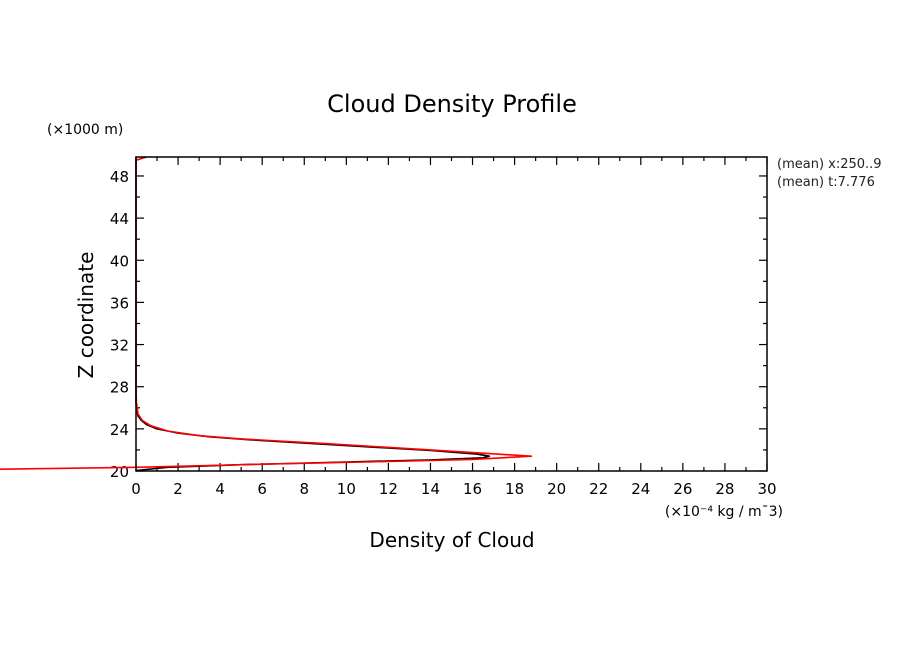 This screenshot has width=904, height=654. I want to click on y-tick-label: 24, so click(119, 430).